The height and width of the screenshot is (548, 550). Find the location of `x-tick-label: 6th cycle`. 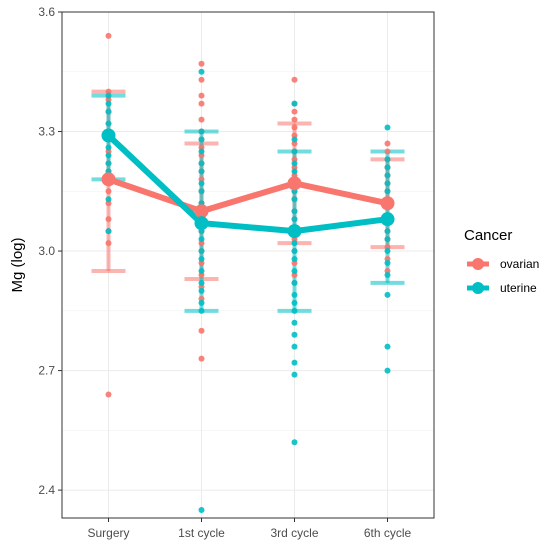

x-tick-label: 6th cycle is located at coordinates (388, 533).